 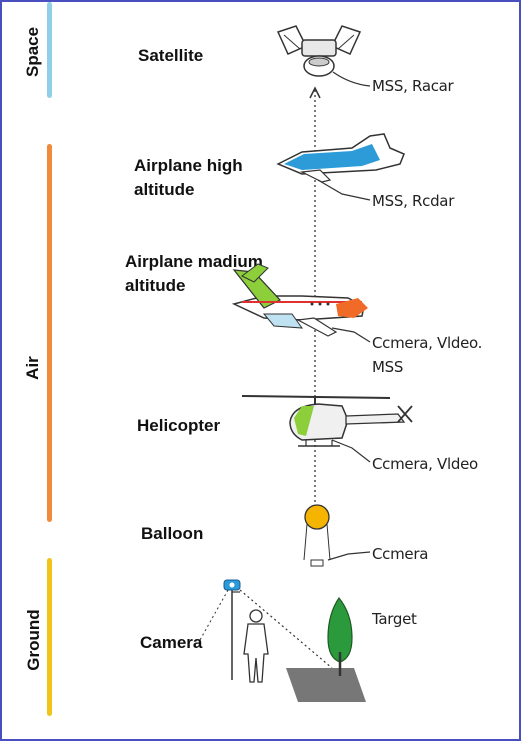 I want to click on space-band, so click(x=49, y=50).